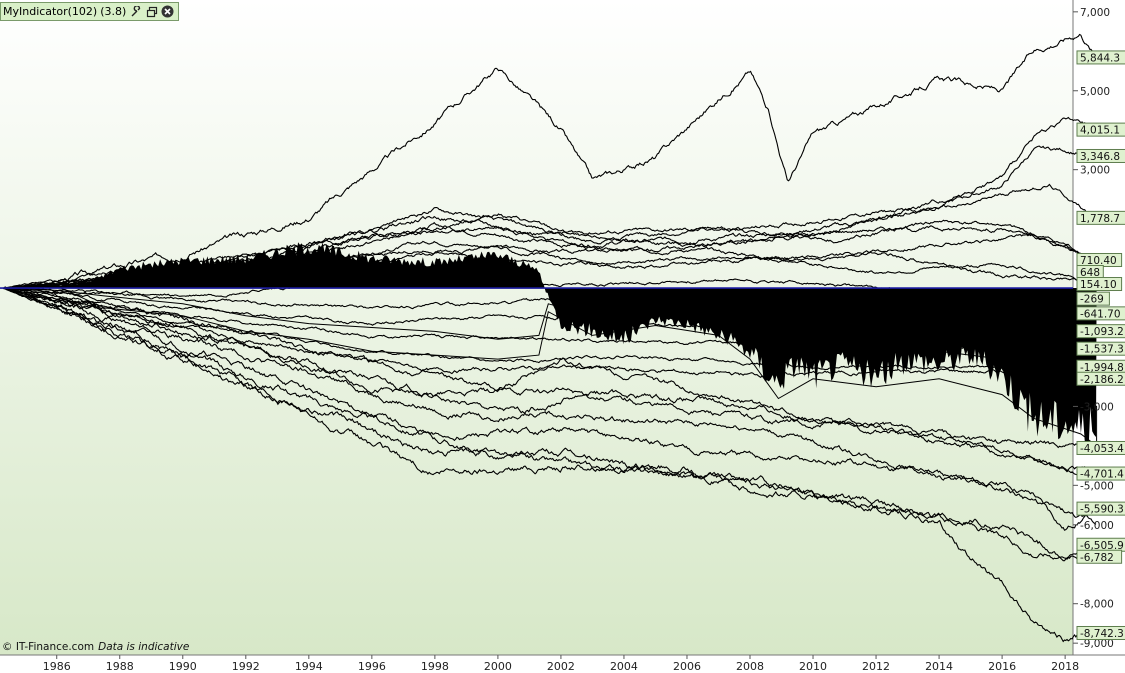 The height and width of the screenshot is (673, 1125). I want to click on x-tick-label: 1998, so click(435, 666).